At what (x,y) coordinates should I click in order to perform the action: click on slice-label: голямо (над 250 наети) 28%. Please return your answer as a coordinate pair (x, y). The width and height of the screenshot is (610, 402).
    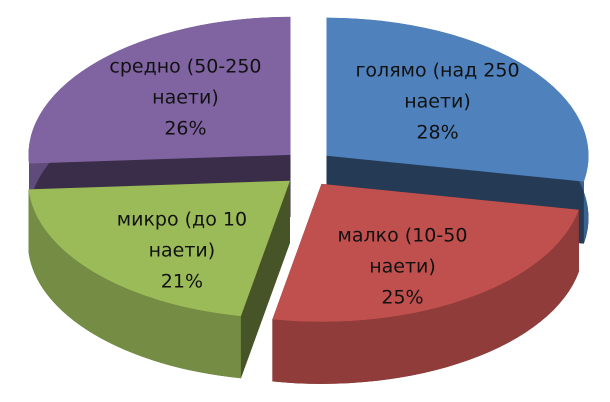
    Looking at the image, I should click on (438, 102).